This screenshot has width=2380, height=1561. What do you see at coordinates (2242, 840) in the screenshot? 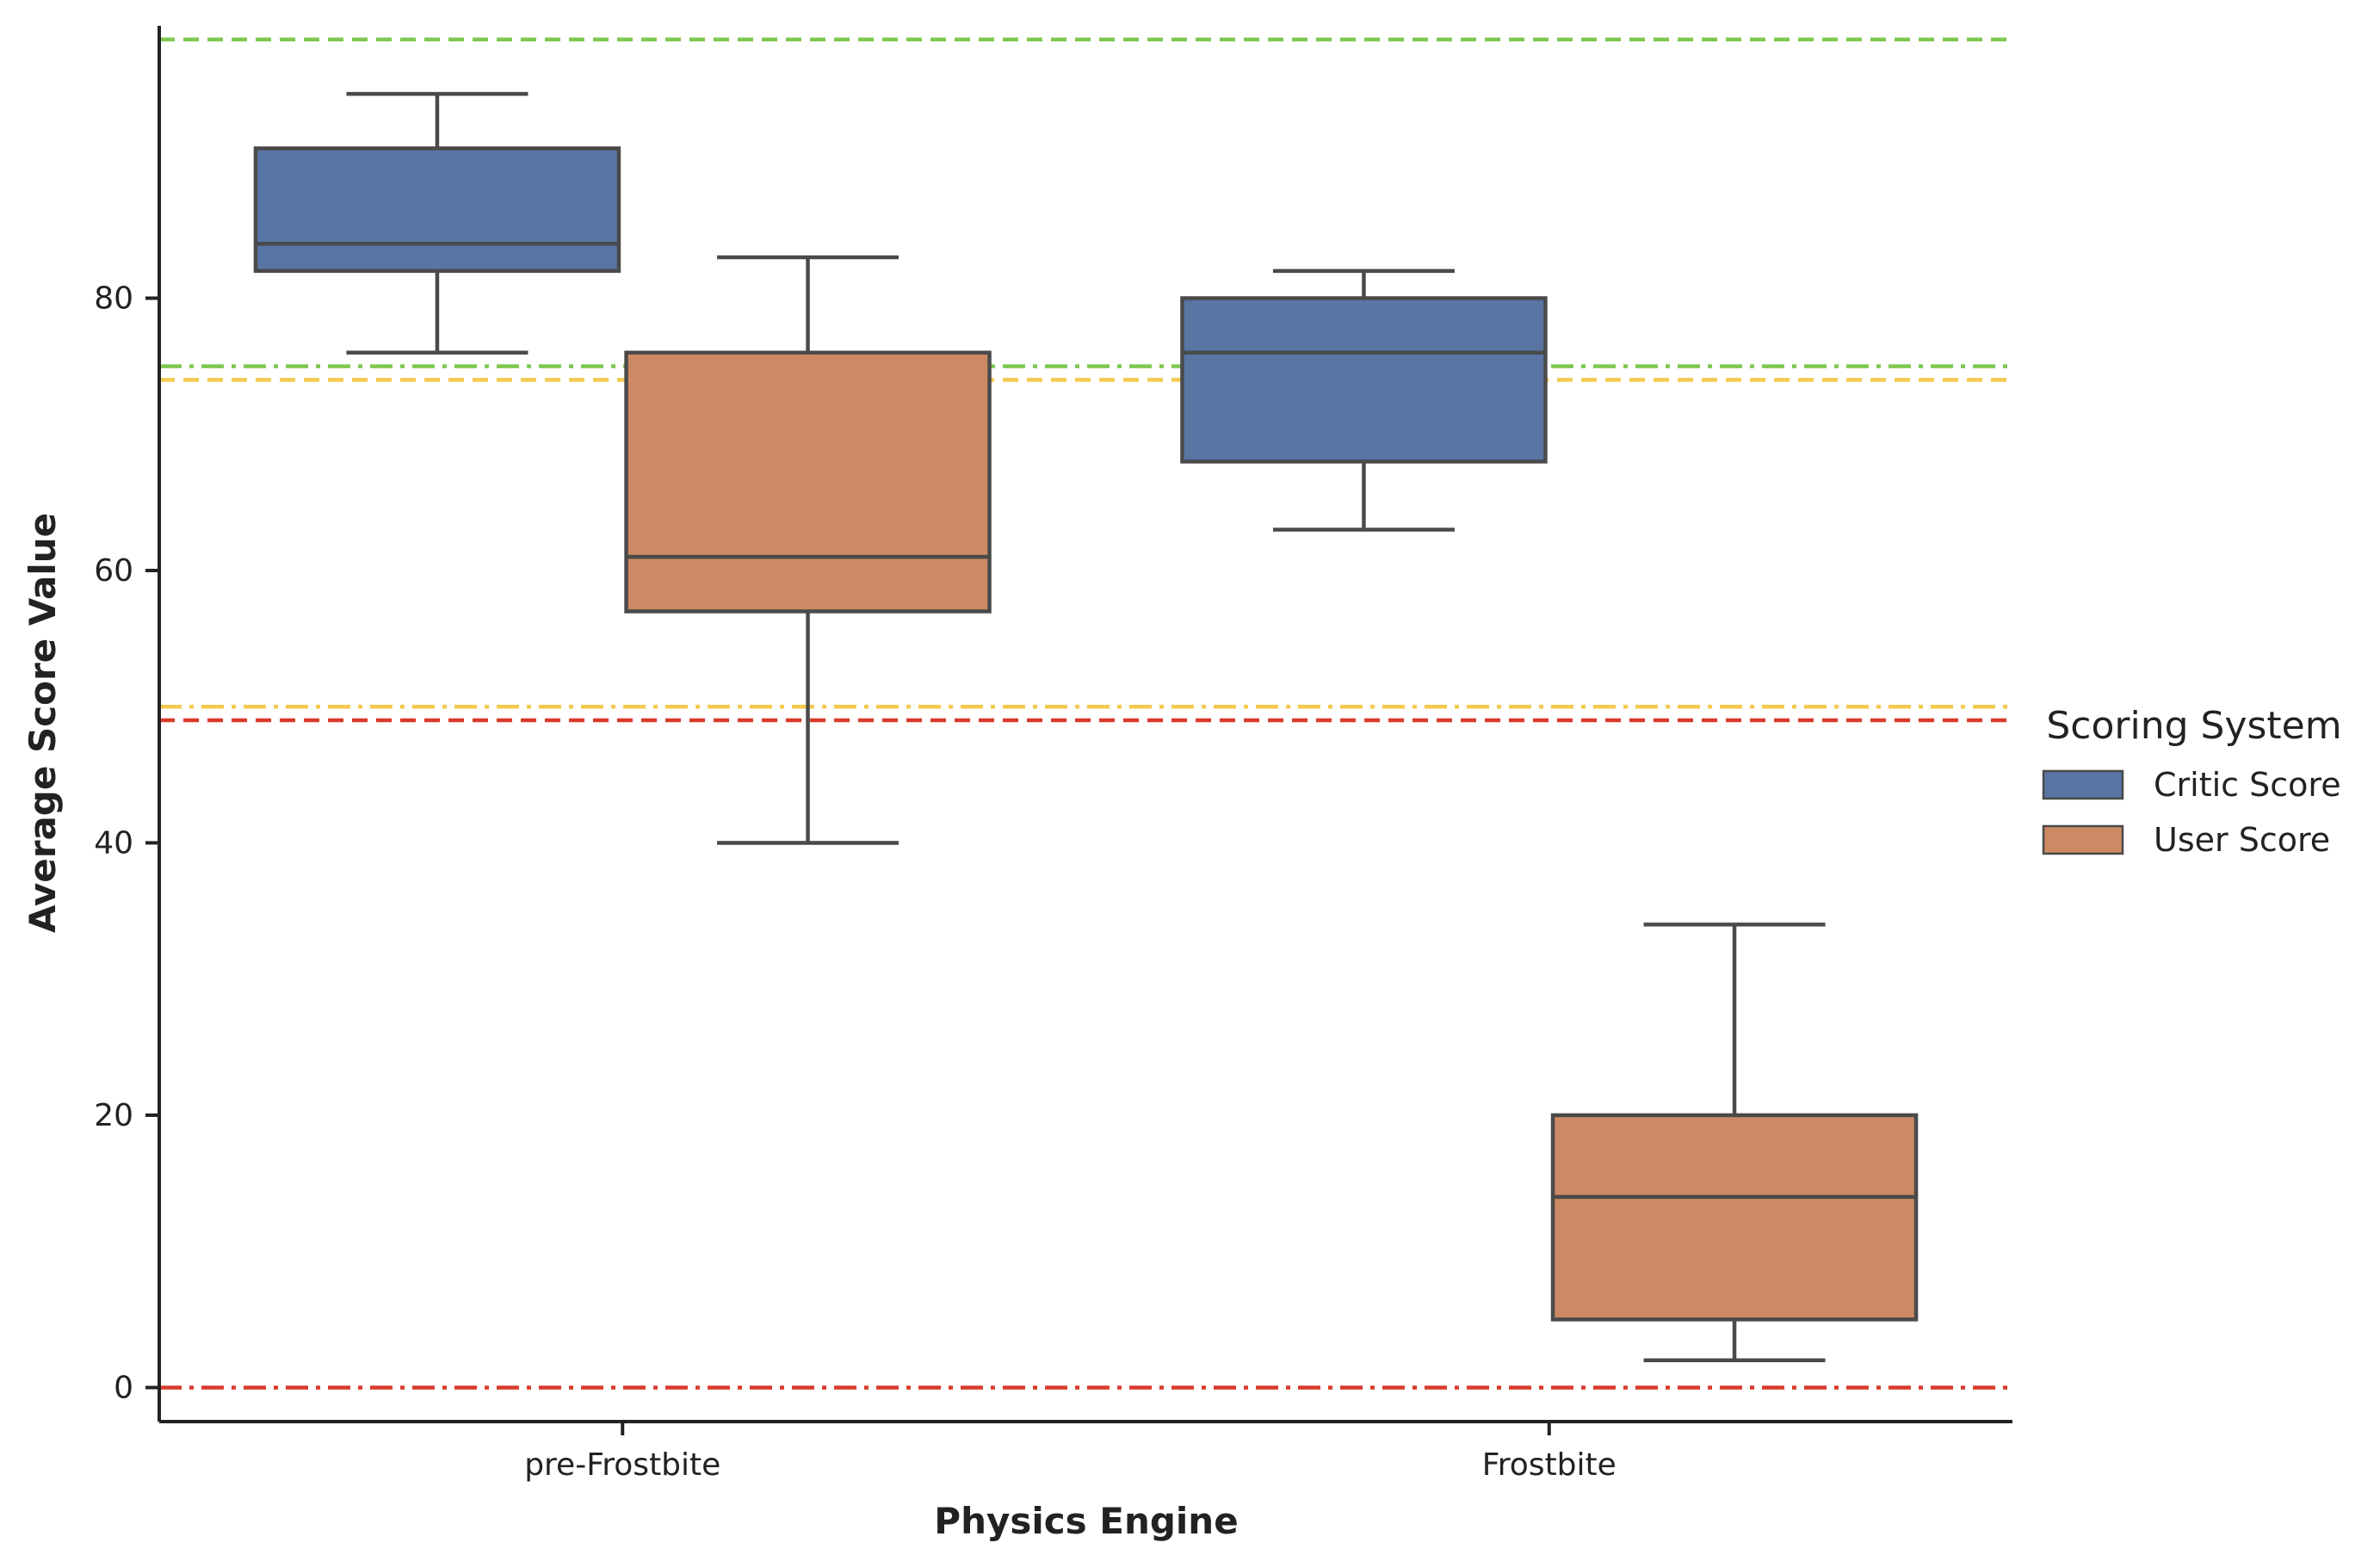
I see `legend-label-user-score: User Score` at bounding box center [2242, 840].